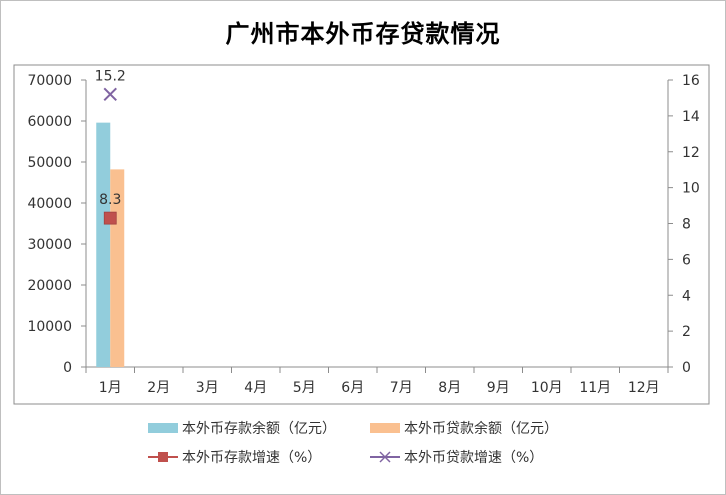  I want to click on y-right-tick-label: 0, so click(686, 368).